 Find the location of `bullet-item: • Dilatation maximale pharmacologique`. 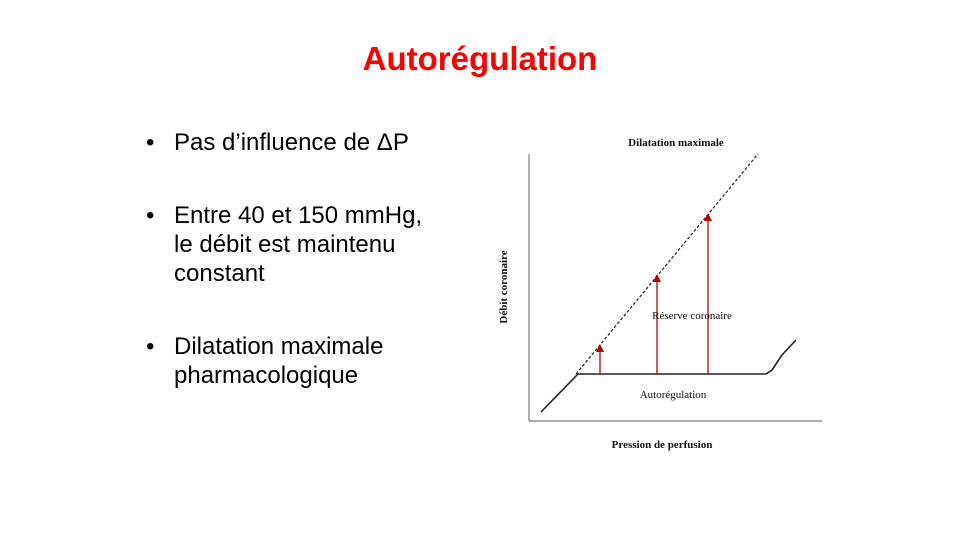

bullet-item: • Dilatation maximale pharmacologique is located at coordinates (311, 361).